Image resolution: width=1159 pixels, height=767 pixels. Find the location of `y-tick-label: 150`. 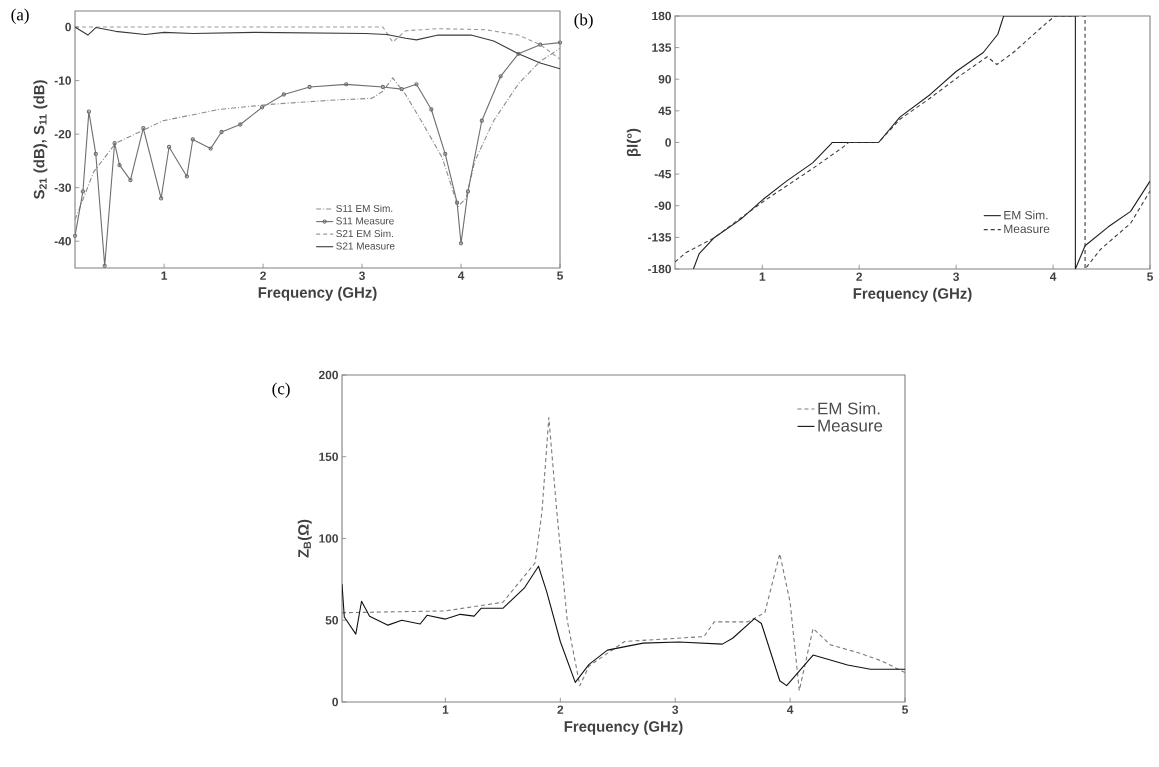

y-tick-label: 150 is located at coordinates (328, 456).